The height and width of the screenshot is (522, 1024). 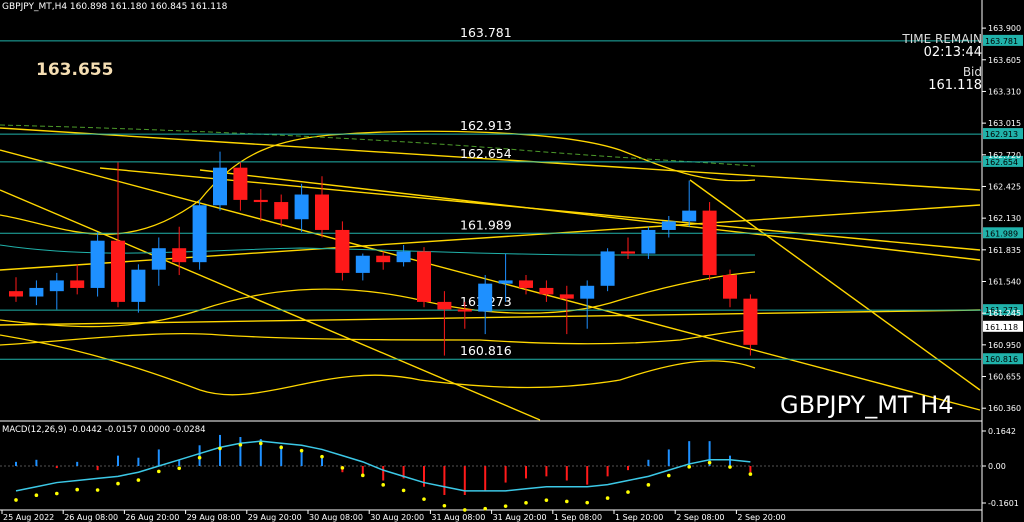 What do you see at coordinates (1004, 408) in the screenshot?
I see `y-tick-label: 160.360` at bounding box center [1004, 408].